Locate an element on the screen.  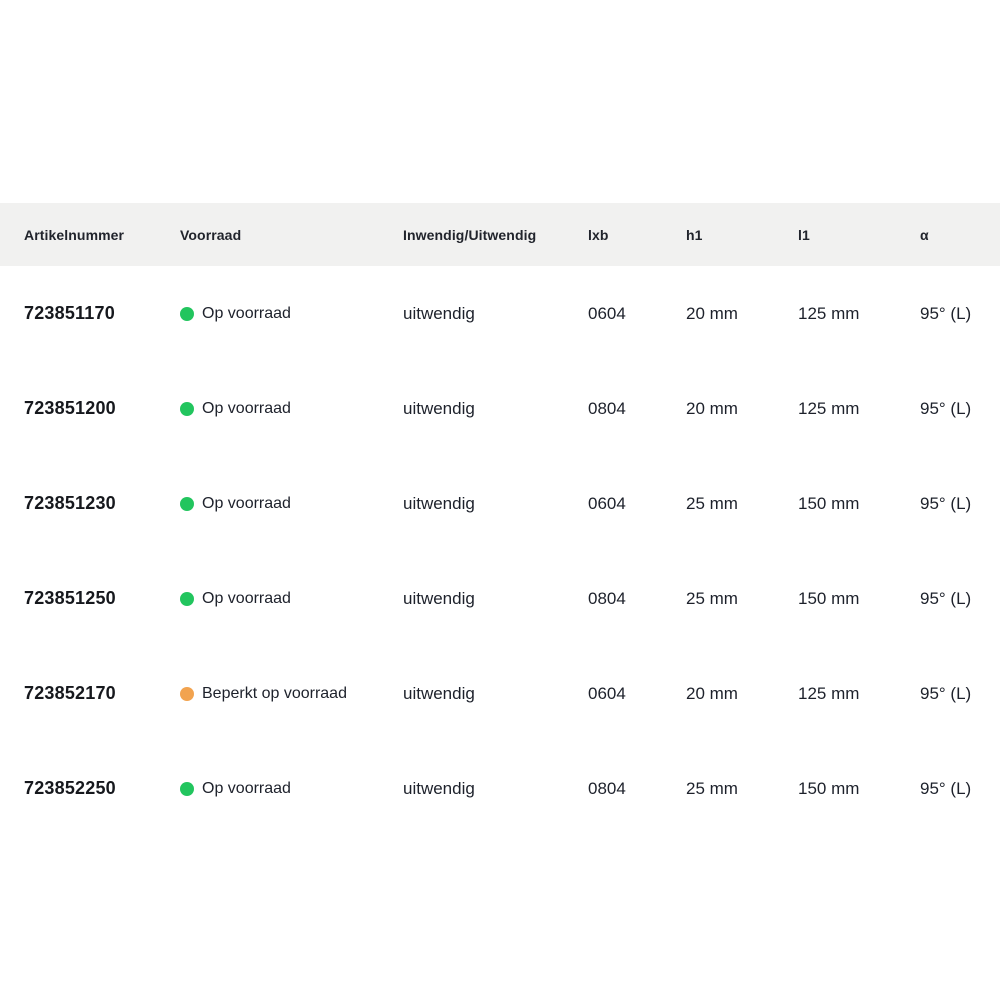
artikelnummer-cell: 723851200 is located at coordinates (70, 408).